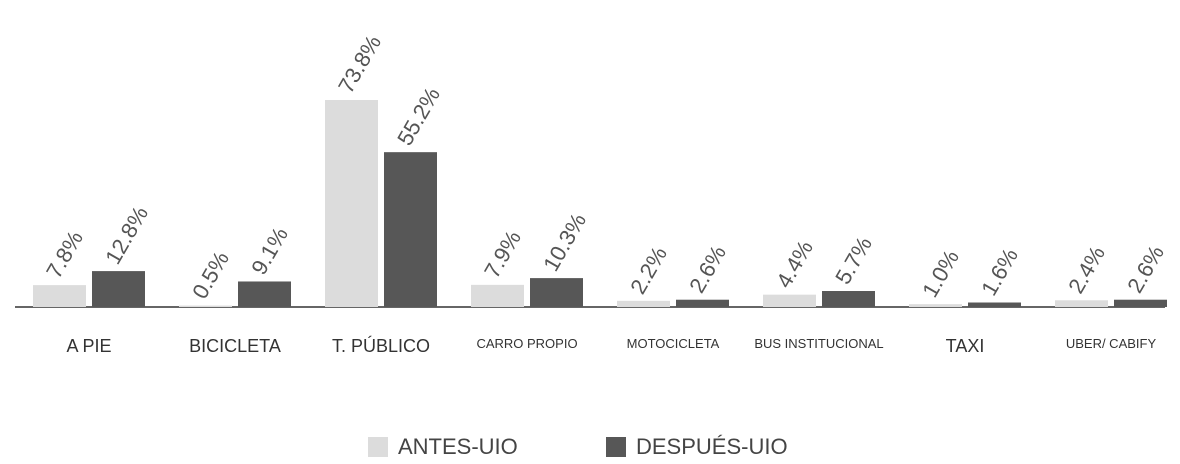 This screenshot has height=464, width=1180. What do you see at coordinates (794, 264) in the screenshot?
I see `value-label: 4.4%` at bounding box center [794, 264].